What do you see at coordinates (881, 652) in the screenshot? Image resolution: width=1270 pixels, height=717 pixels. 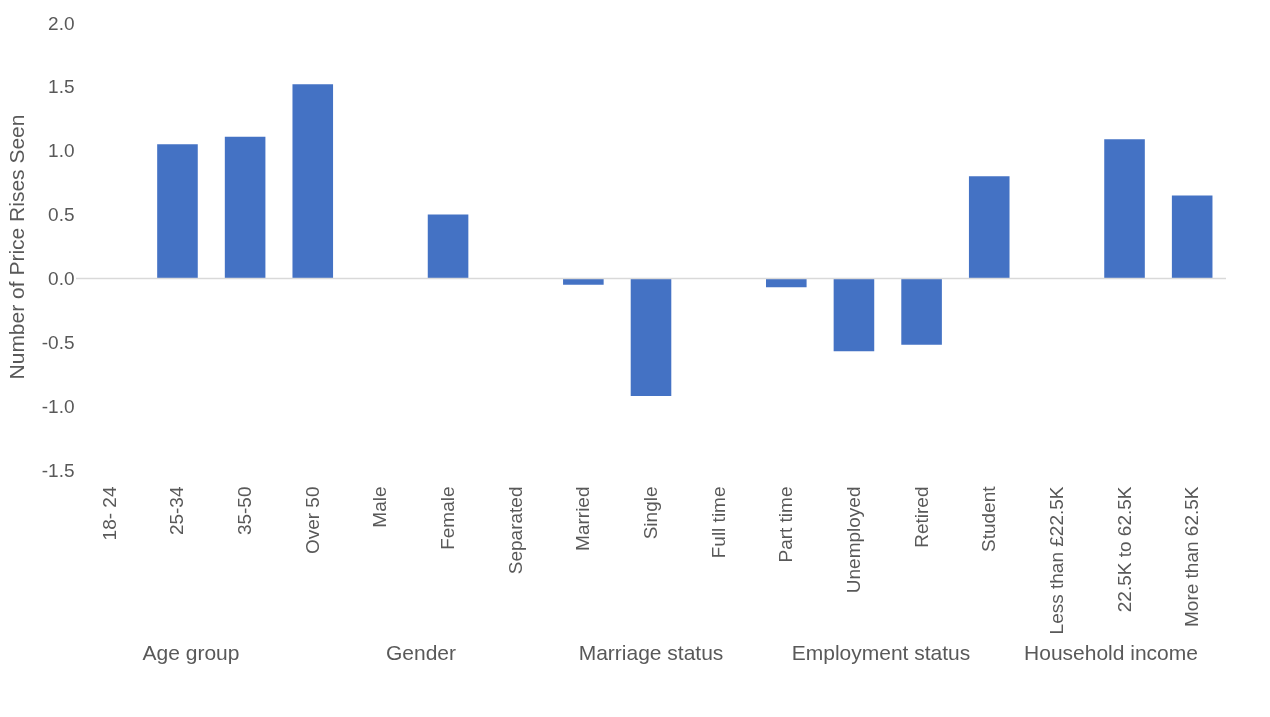 I see `text: Employment status` at bounding box center [881, 652].